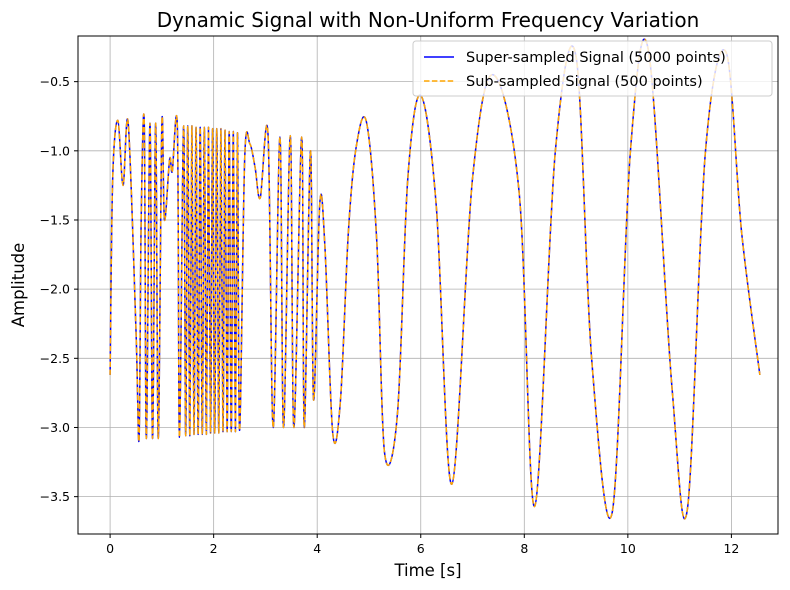  I want to click on x-tick-label: 6, so click(421, 548).